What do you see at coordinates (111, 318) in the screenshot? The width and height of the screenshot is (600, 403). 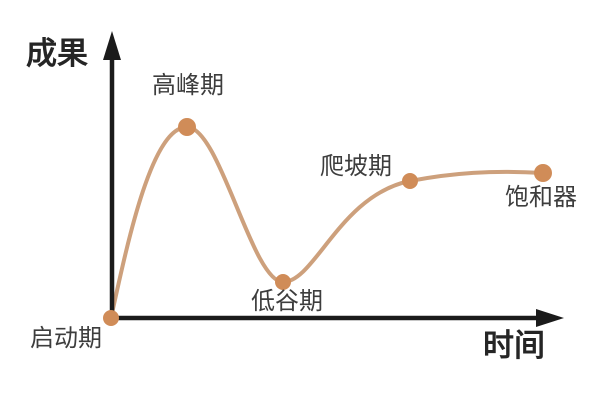 I see `data-point-start` at bounding box center [111, 318].